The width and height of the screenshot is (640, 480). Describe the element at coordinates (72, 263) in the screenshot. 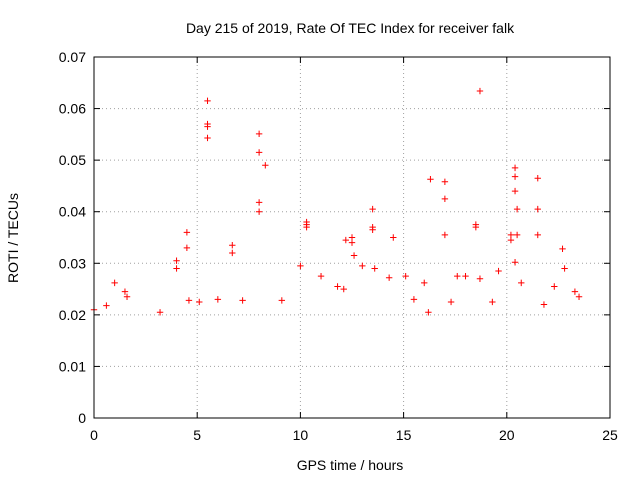

I see `y-tick-label: 0.03` at that location.